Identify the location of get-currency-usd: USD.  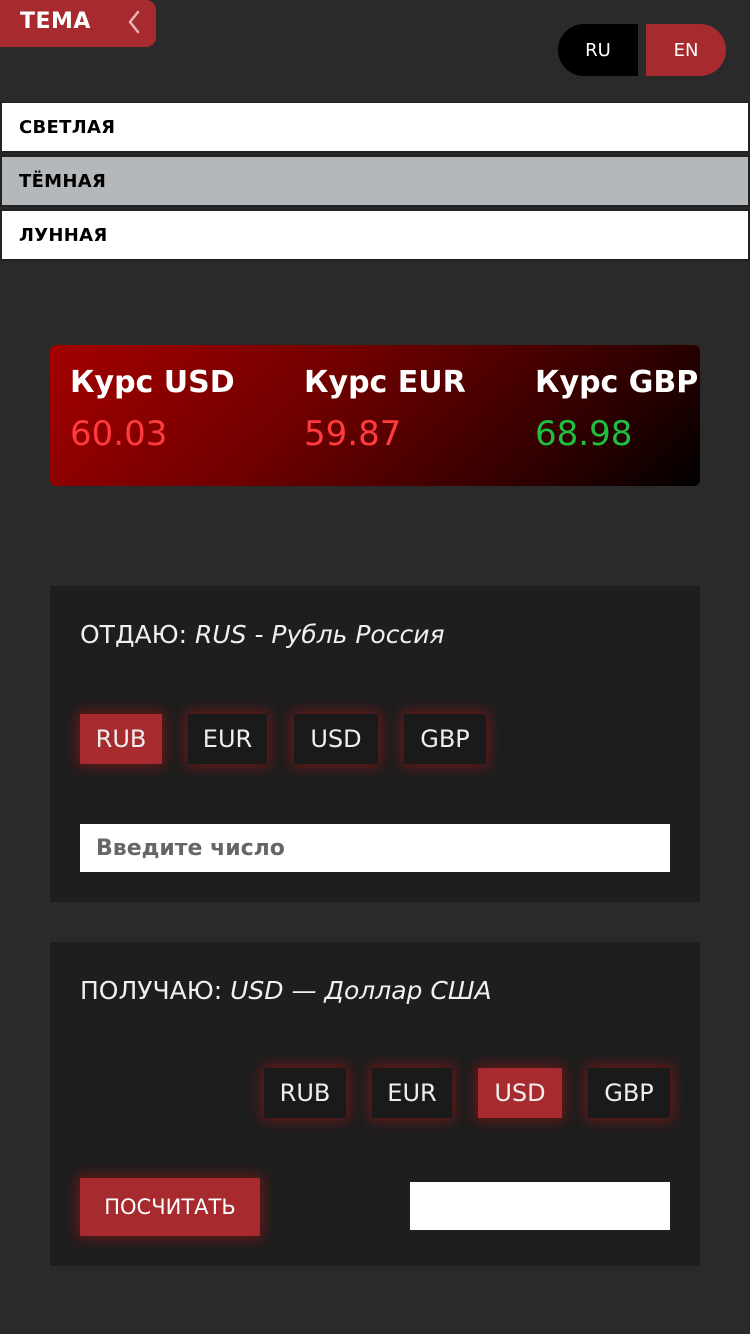
(520, 1093).